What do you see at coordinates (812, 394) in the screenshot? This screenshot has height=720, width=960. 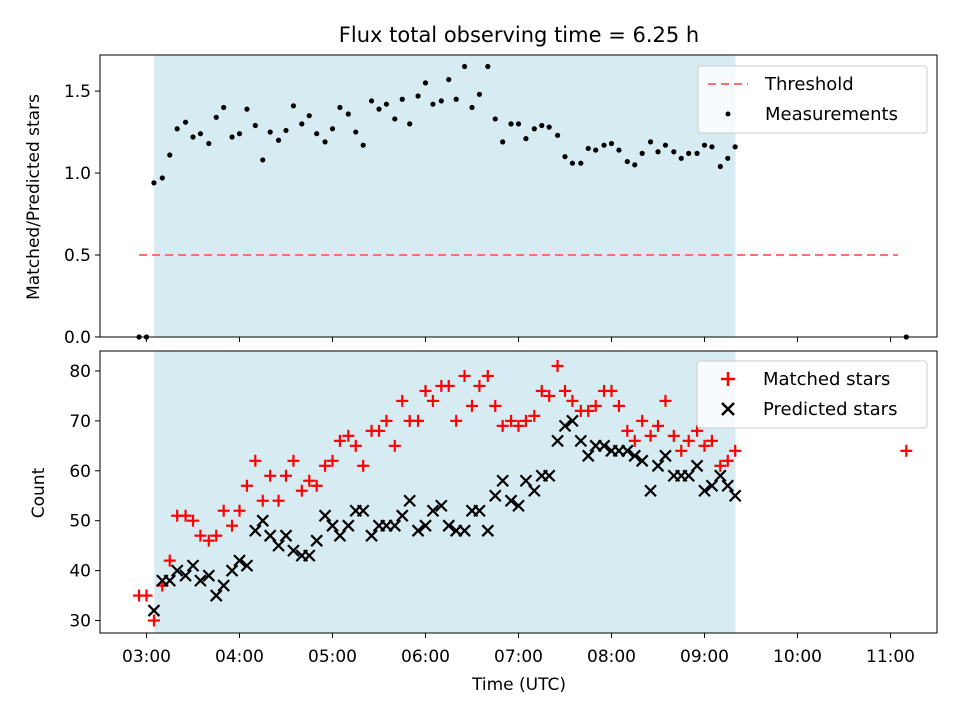 I see `bottom-legend: Matched stars Predicted stars` at bounding box center [812, 394].